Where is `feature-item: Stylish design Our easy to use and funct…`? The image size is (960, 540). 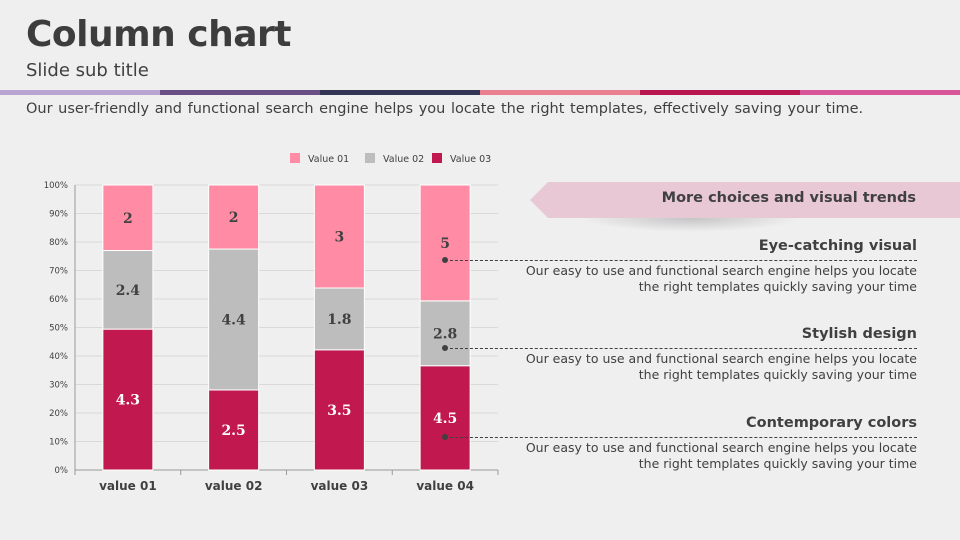
feature-item: Stylish design Our easy to use and funct… is located at coordinates (717, 354).